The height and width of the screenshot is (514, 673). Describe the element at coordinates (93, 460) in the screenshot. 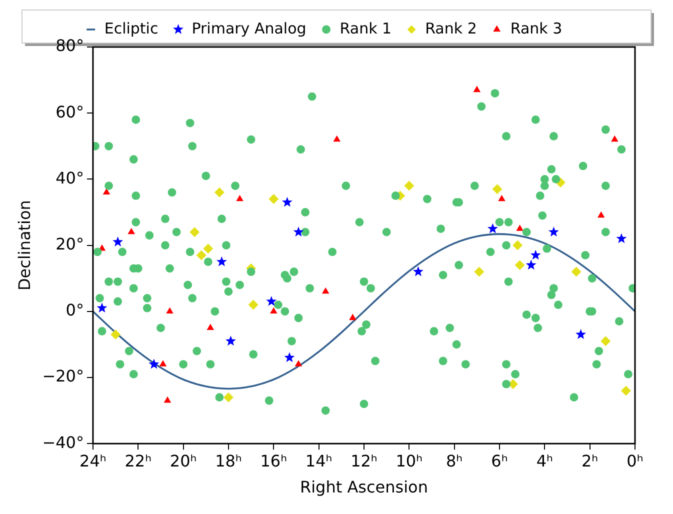

I see `x-tick-label: 24ʰ` at that location.